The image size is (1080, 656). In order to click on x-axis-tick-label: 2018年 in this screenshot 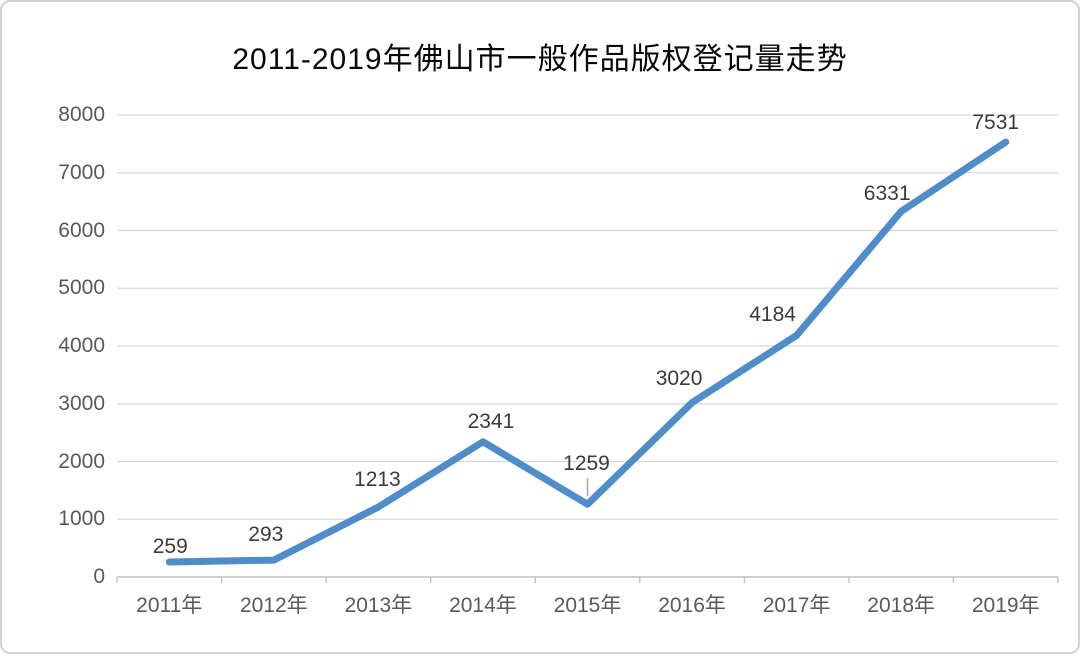, I will do `click(901, 605)`.